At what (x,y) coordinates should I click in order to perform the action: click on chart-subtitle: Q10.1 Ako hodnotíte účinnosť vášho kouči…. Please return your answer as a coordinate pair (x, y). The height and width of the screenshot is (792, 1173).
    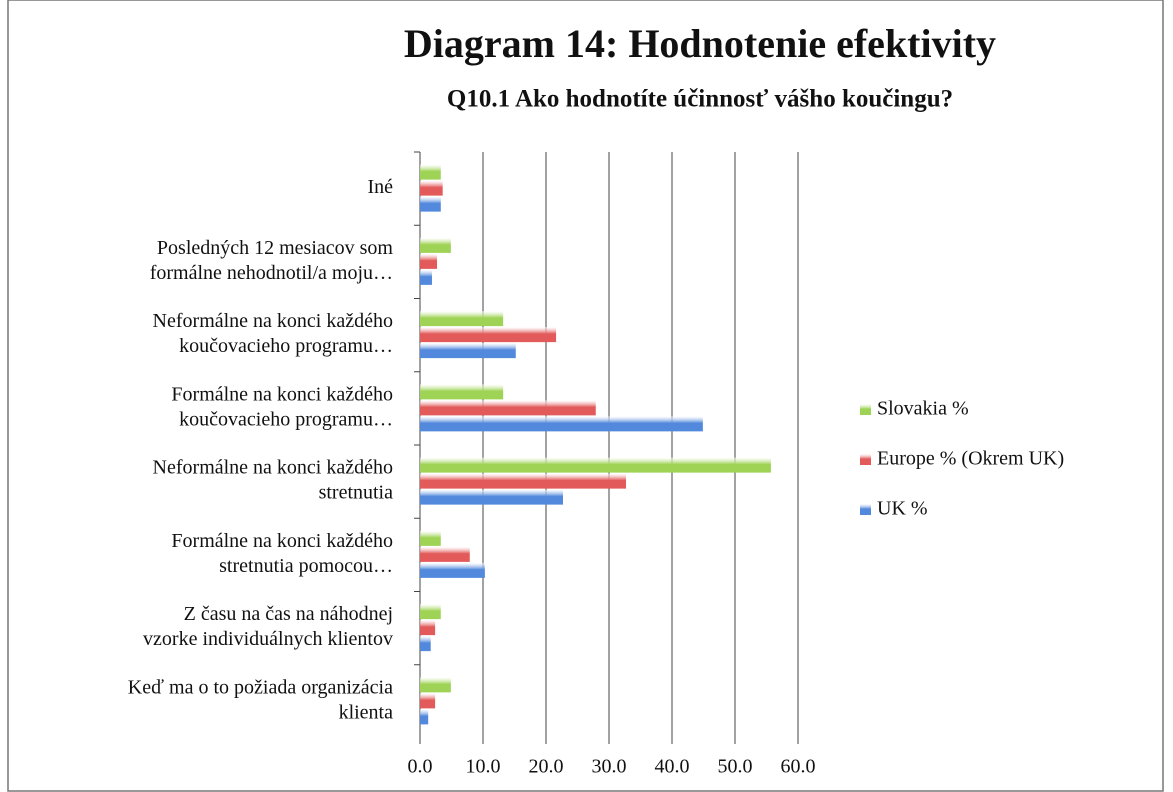
    Looking at the image, I should click on (700, 99).